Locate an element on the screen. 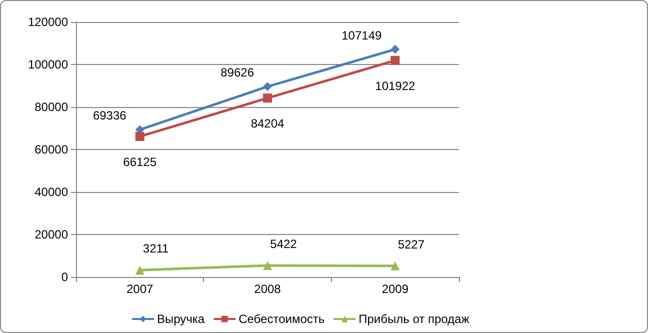 This screenshot has width=648, height=333. legend-label: Прибыль от продаж is located at coordinates (414, 319).